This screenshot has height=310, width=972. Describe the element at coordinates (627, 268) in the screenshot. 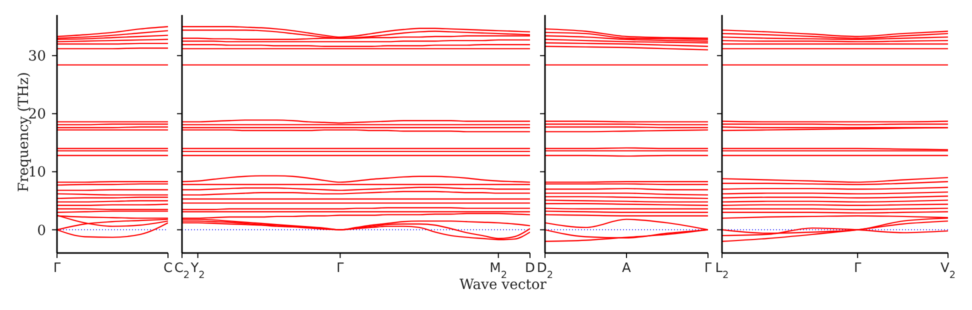

I see `x-tick-label: A` at that location.